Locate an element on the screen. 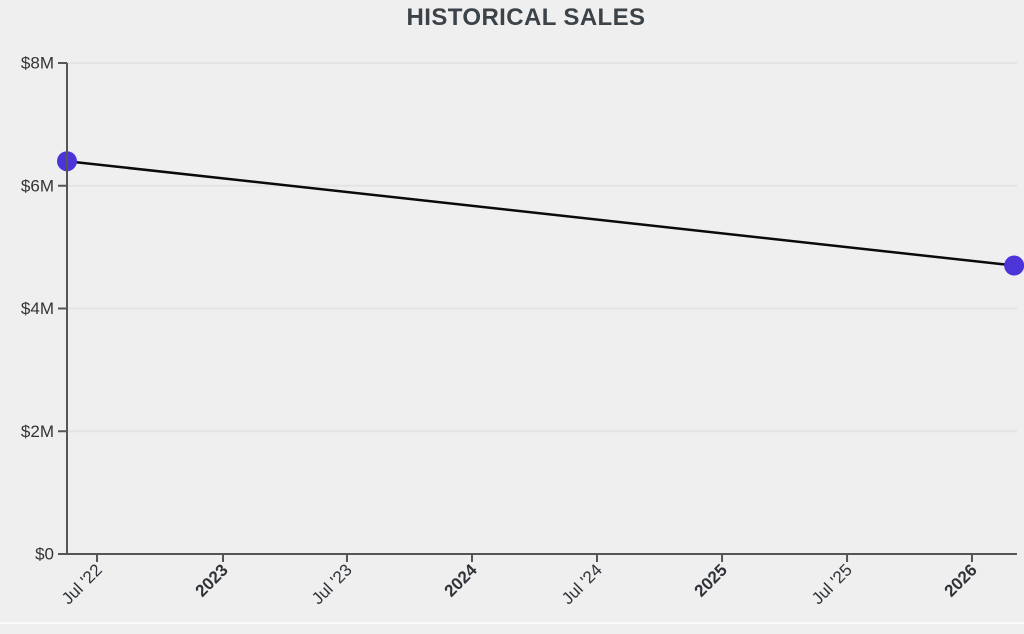 The image size is (1024, 634). x-tick-label: 2024 is located at coordinates (461, 580).